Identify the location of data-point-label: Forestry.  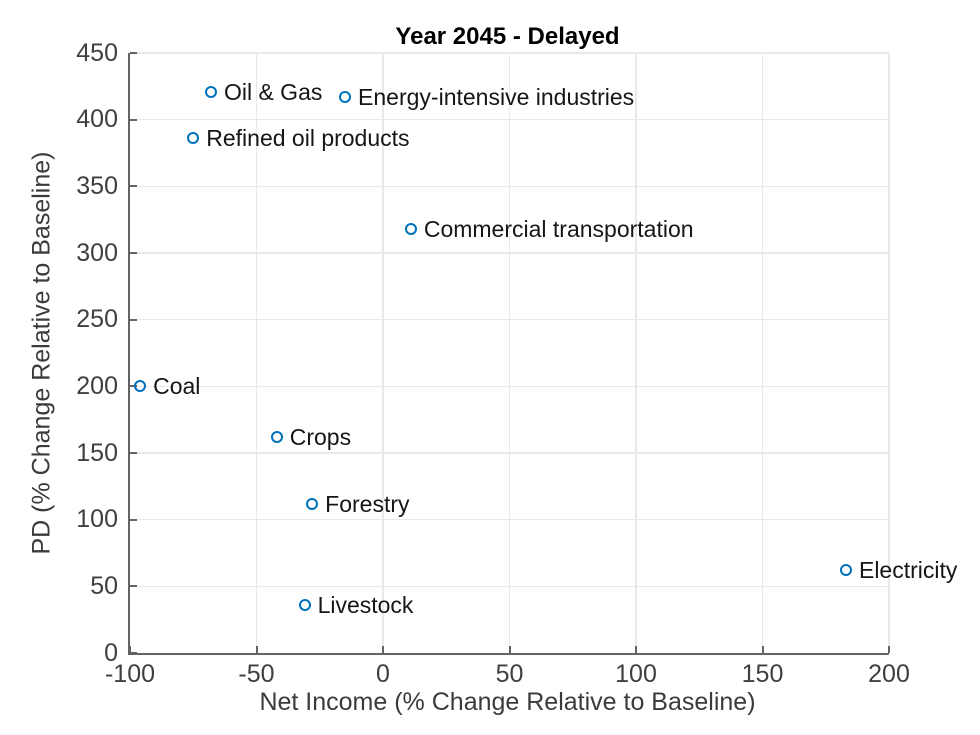
(367, 503).